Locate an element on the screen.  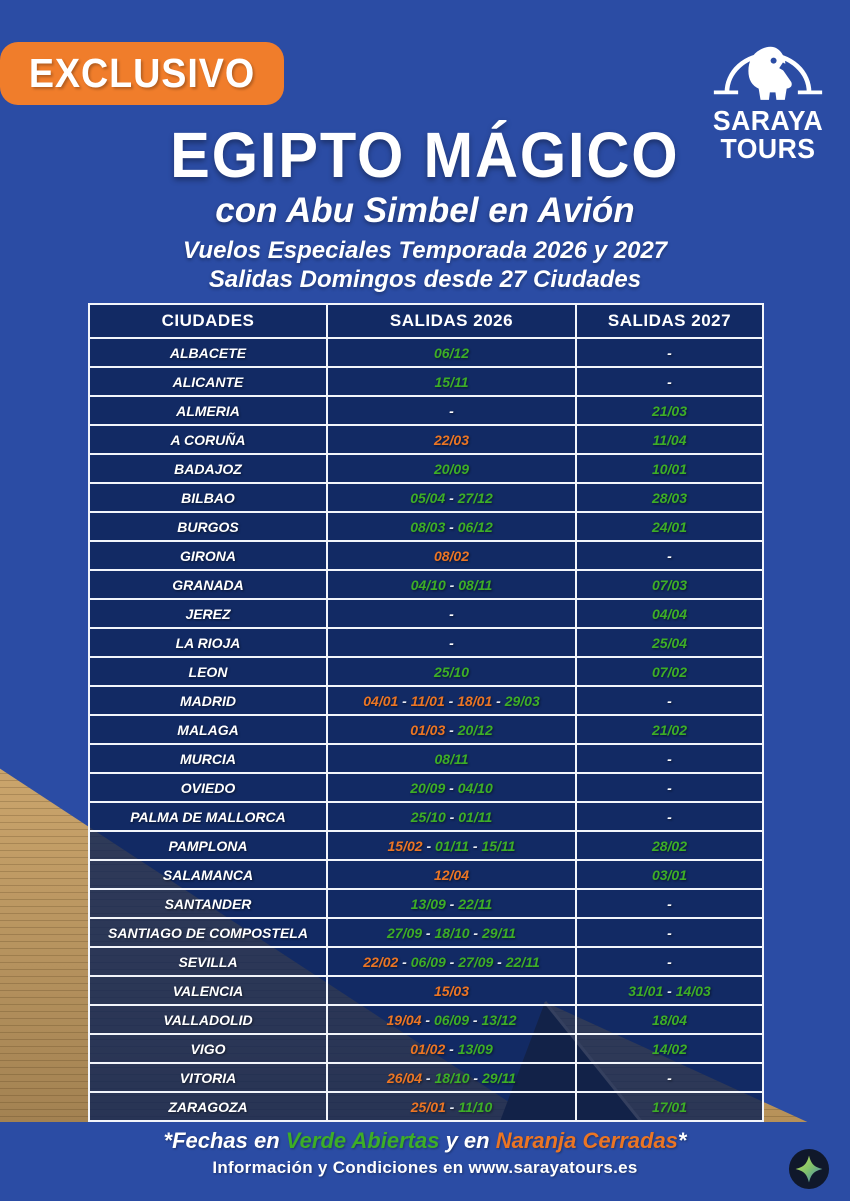
date-value: 20/12 is located at coordinates (475, 729).